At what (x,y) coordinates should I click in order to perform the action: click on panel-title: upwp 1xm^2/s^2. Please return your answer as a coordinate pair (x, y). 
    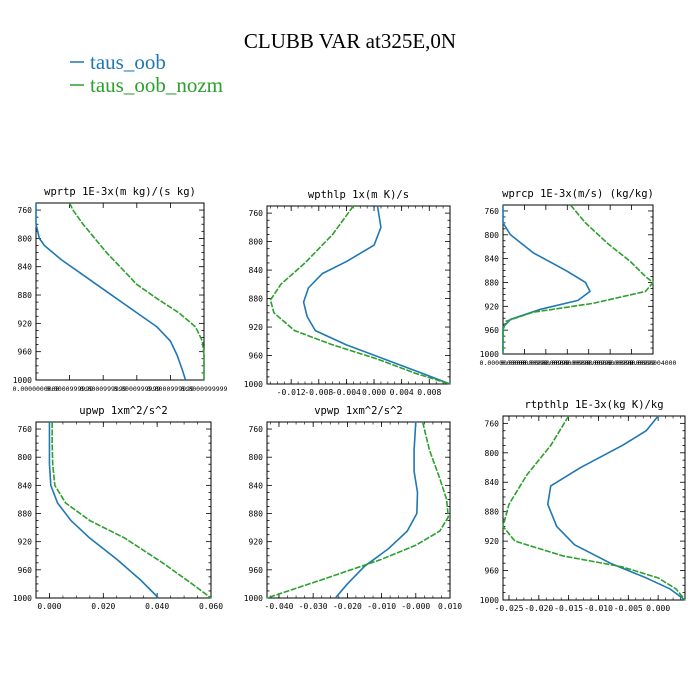
    Looking at the image, I should click on (123, 411).